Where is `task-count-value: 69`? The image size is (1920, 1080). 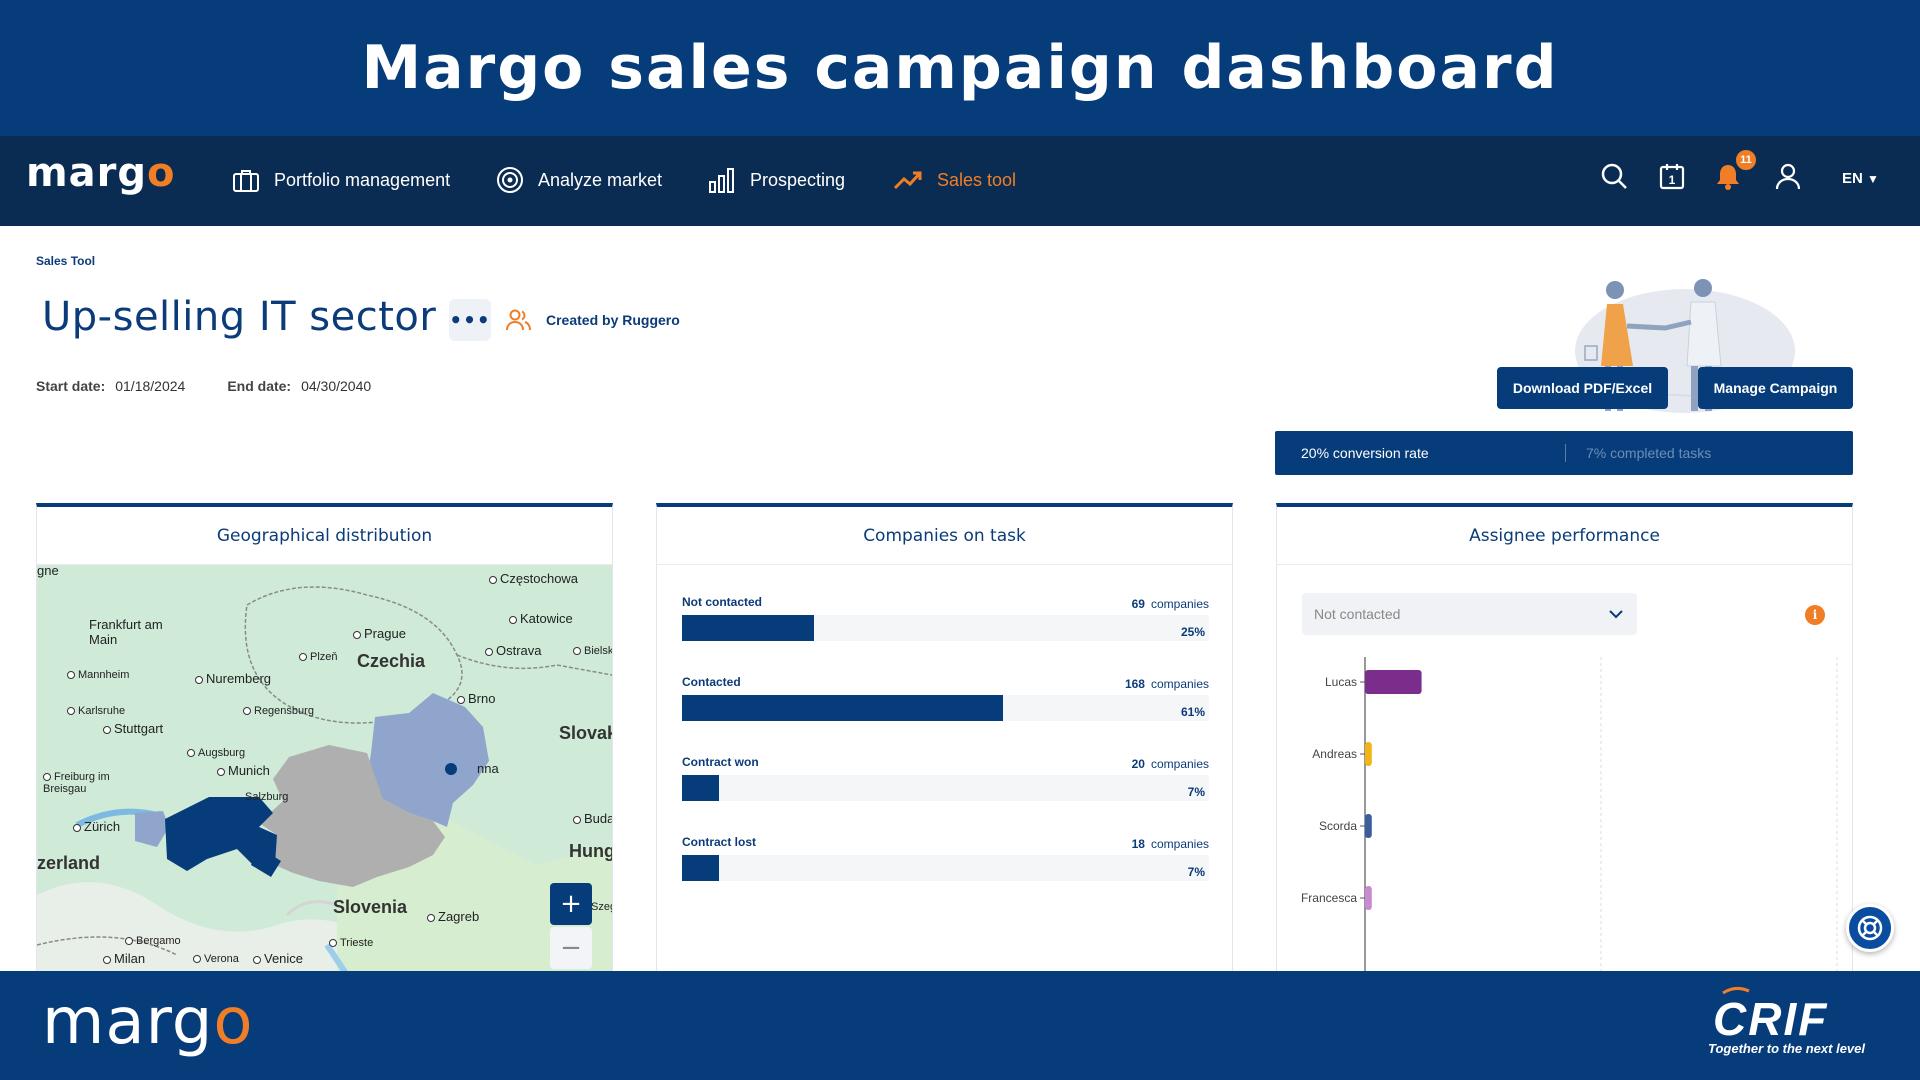 task-count-value: 69 is located at coordinates (1138, 604).